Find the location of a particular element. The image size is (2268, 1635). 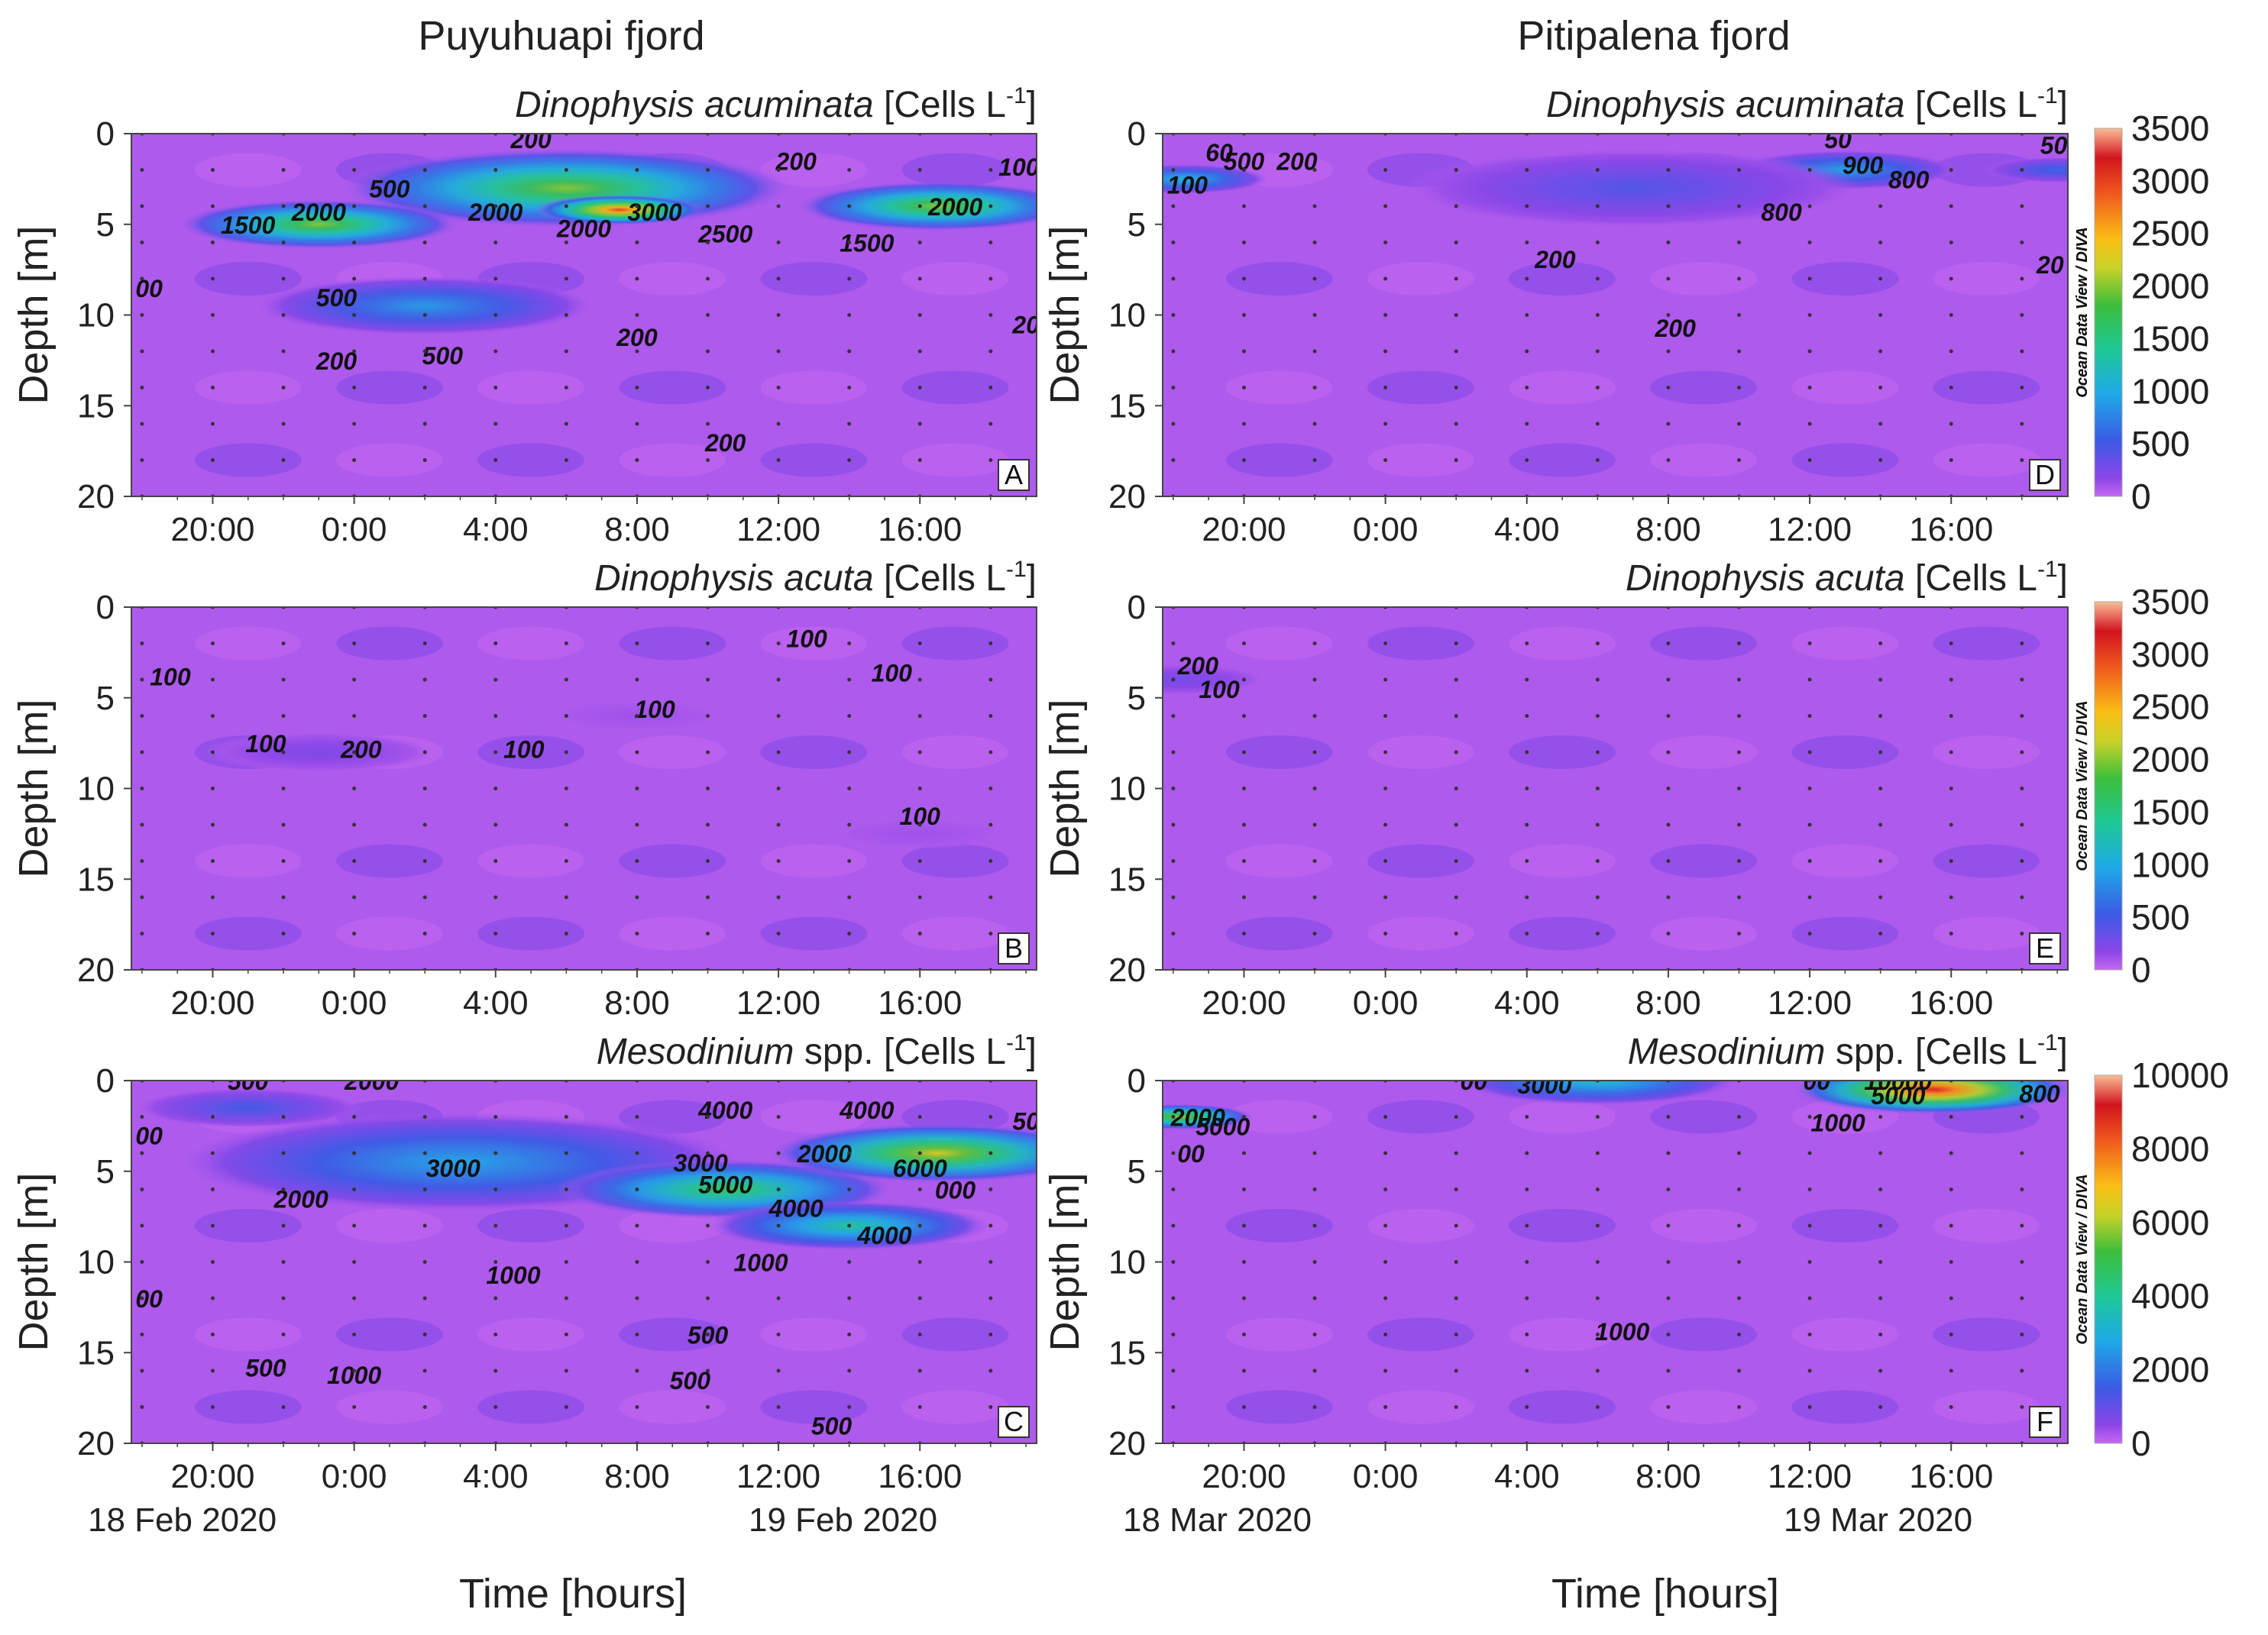

y-tick-label: 15 is located at coordinates (96, 1353).